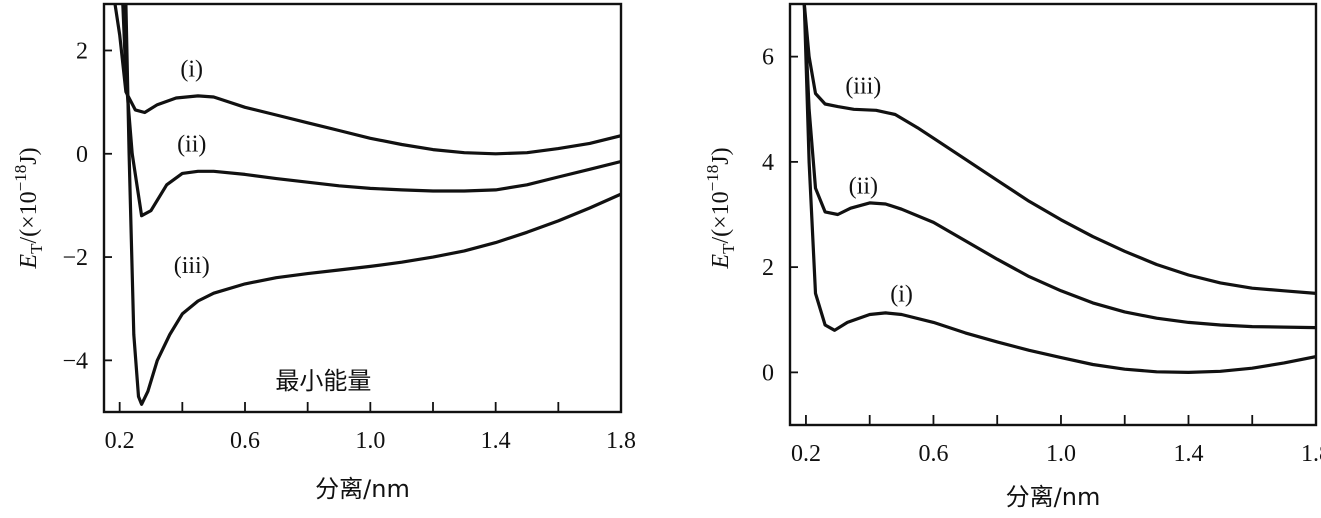 This screenshot has width=1321, height=518. What do you see at coordinates (323, 381) in the screenshot?
I see `annotation-text: 最小能量` at bounding box center [323, 381].